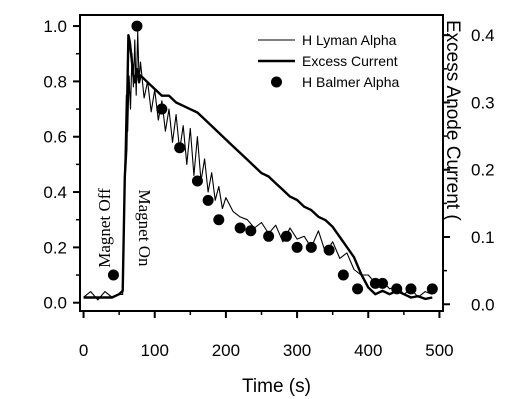 The width and height of the screenshot is (513, 399). I want to click on magnet-off-label: Magnet Off, so click(104, 228).